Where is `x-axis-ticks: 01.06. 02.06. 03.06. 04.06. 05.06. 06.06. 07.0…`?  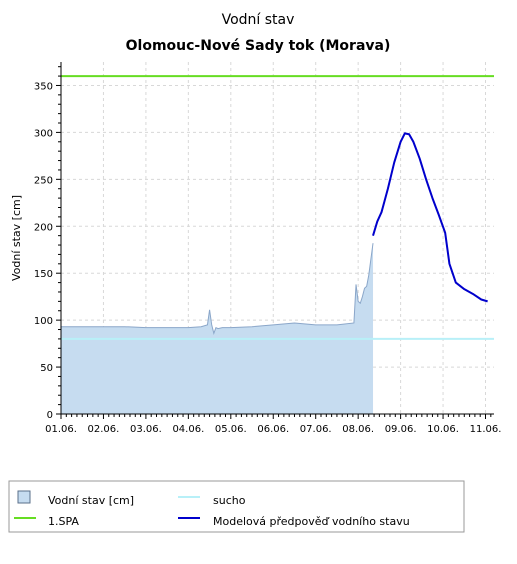
x-axis-ticks: 01.06. 02.06. 03.06. 04.06. 05.06. 06.06. 07.0… is located at coordinates (273, 424).